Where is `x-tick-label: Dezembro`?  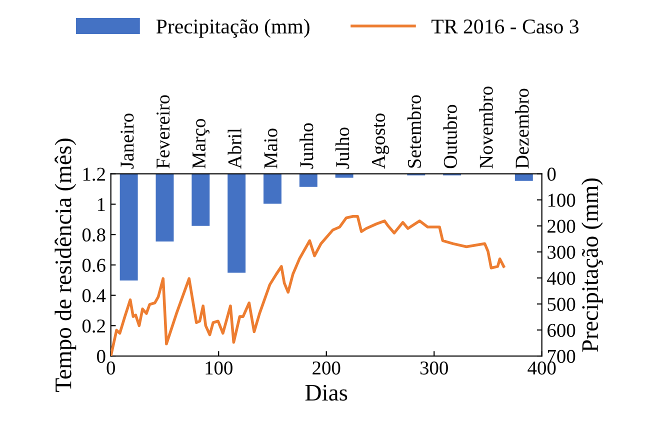 x-tick-label: Dezembro is located at coordinates (522, 128).